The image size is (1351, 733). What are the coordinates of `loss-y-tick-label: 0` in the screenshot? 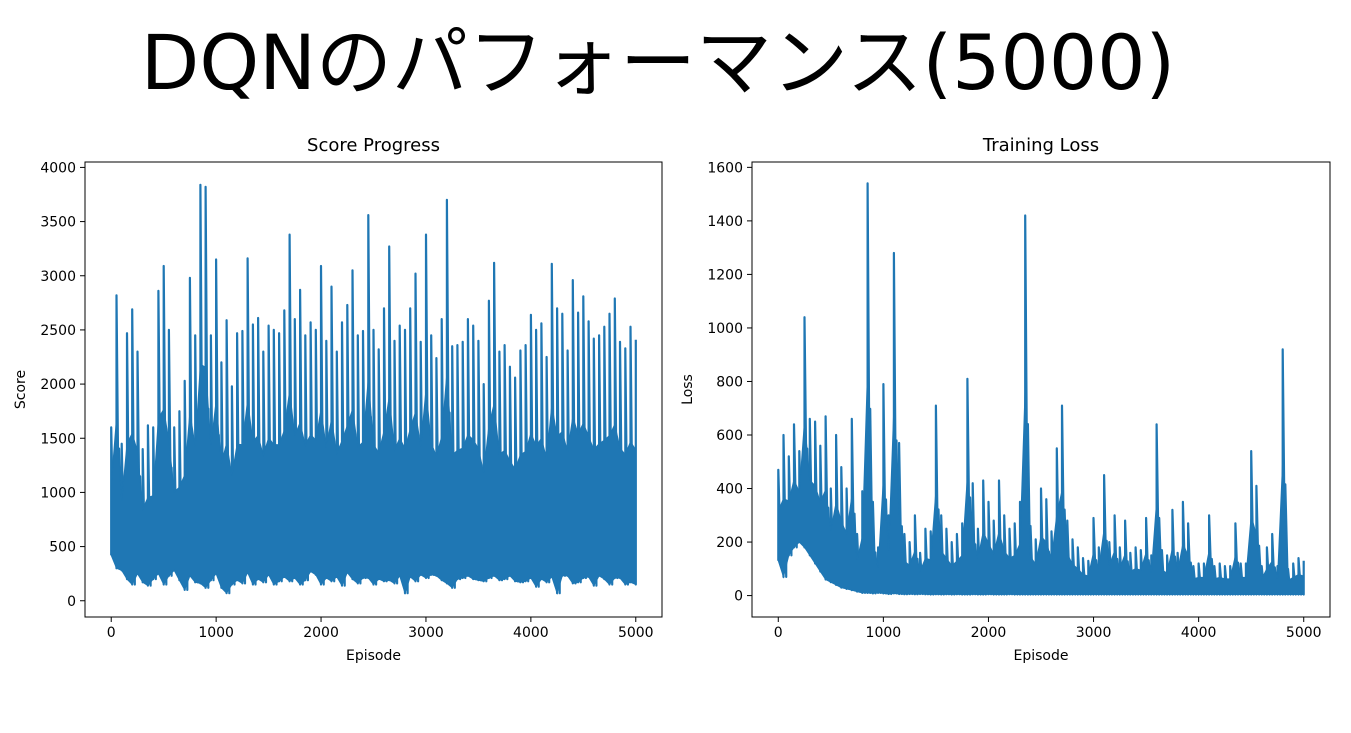 It's located at (738, 597).